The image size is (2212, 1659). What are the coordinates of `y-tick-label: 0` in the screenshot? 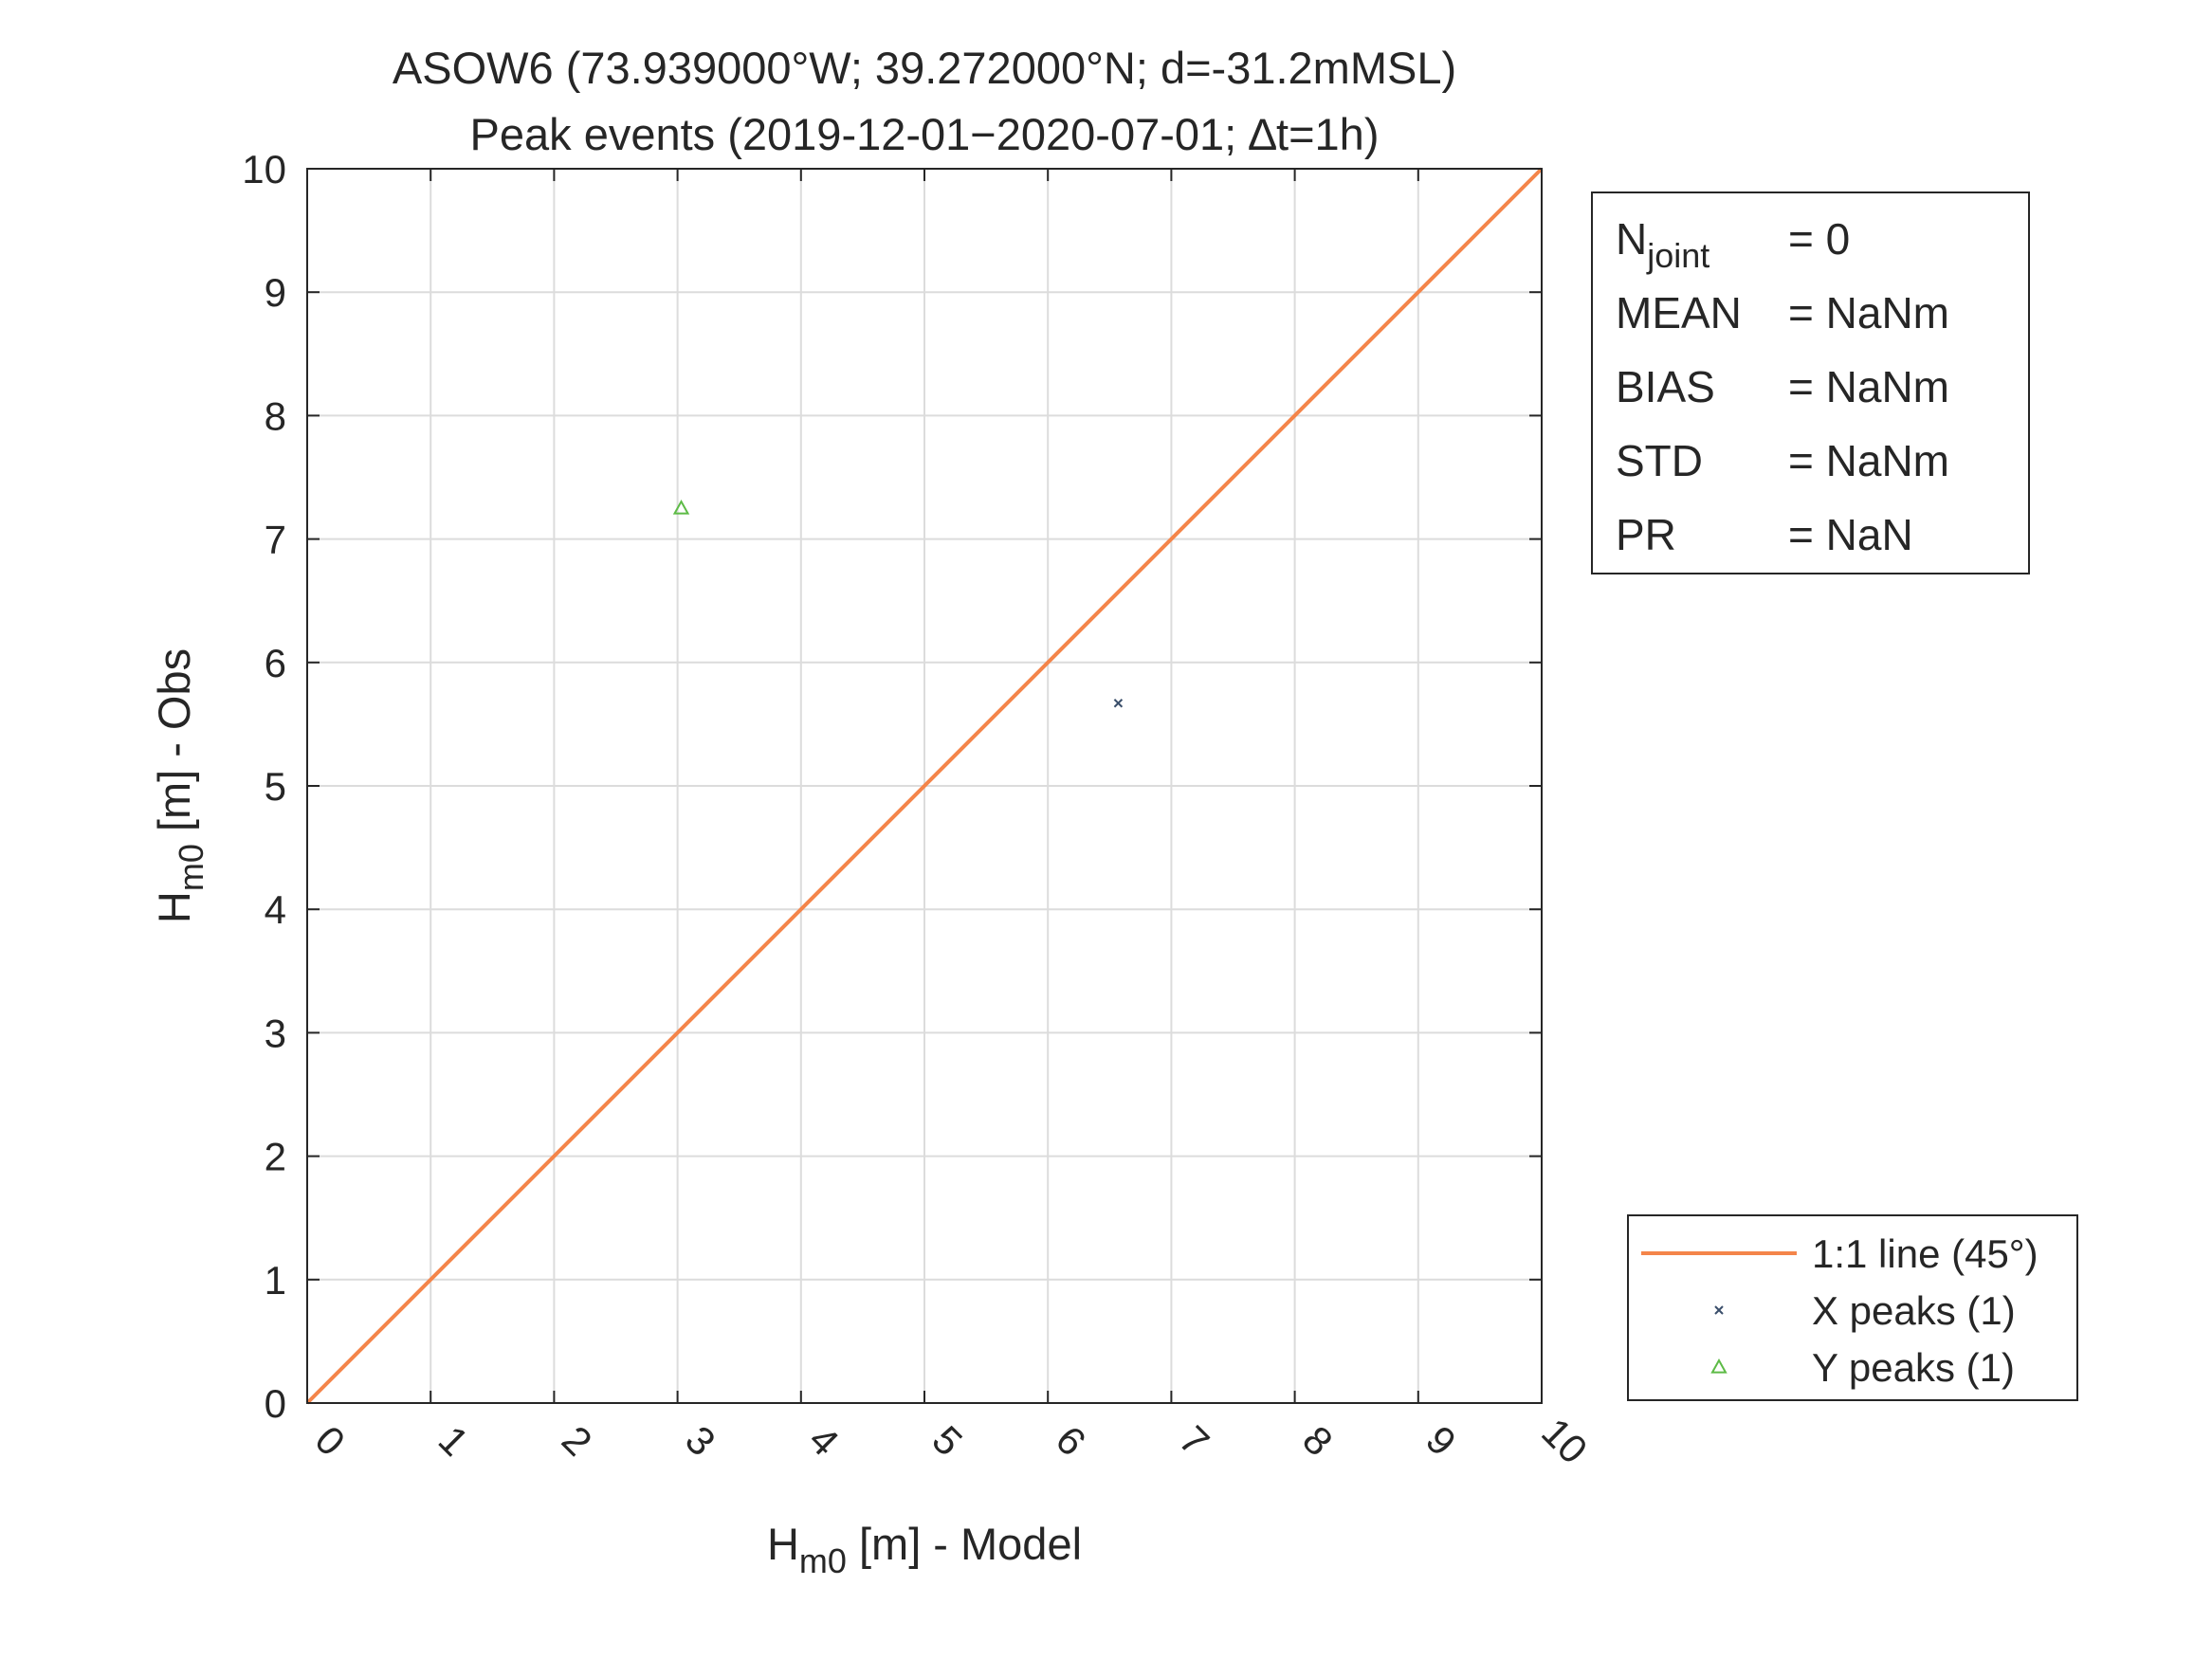 It's located at (275, 1403).